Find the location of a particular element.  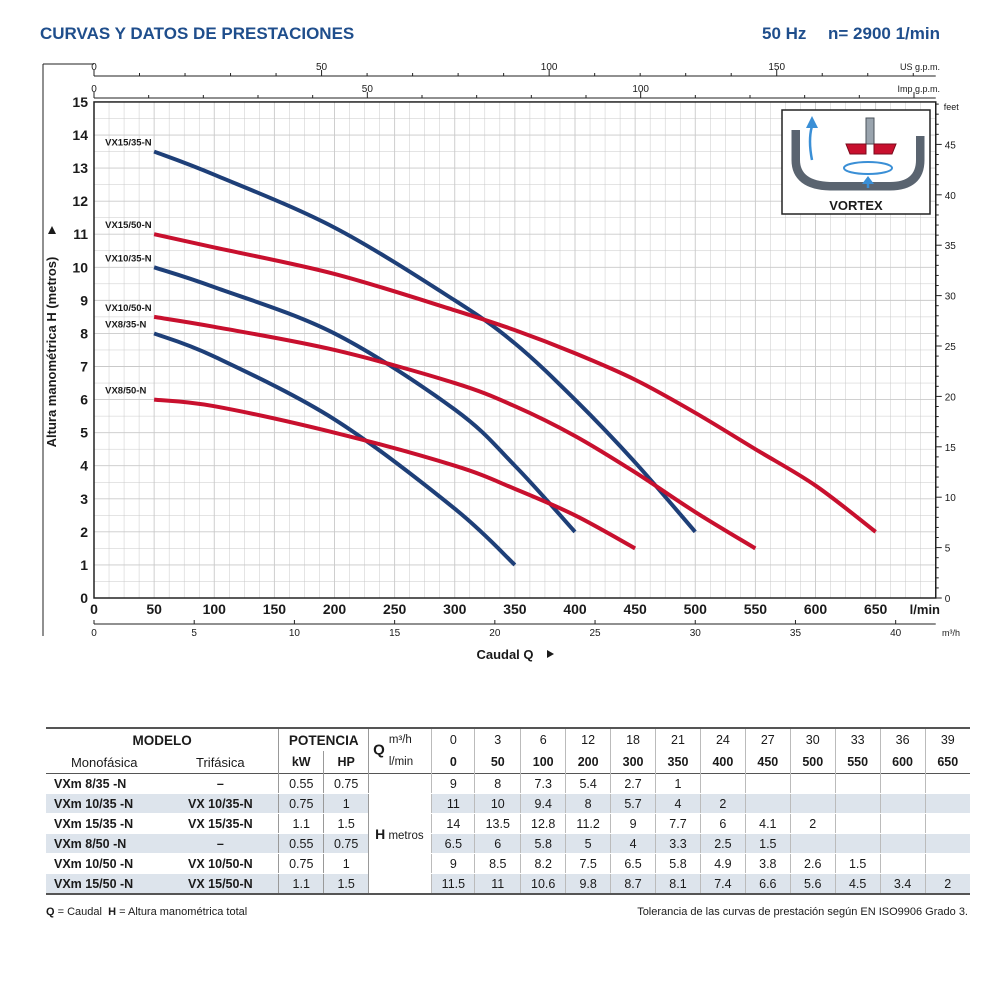

y-axis-arrow-icon is located at coordinates (52, 230).